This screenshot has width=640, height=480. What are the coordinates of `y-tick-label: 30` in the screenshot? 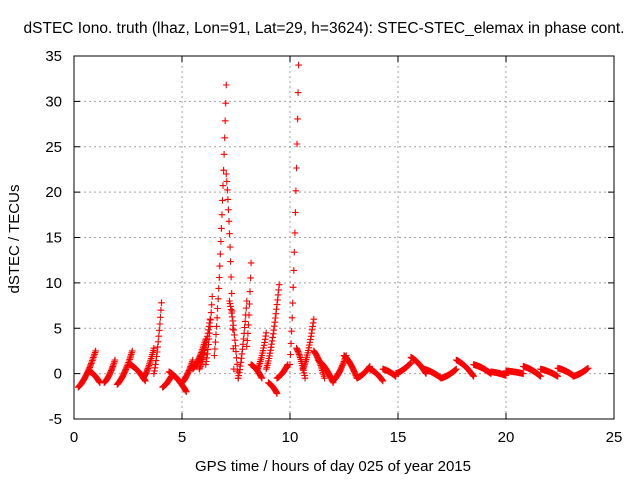 It's located at (53, 101).